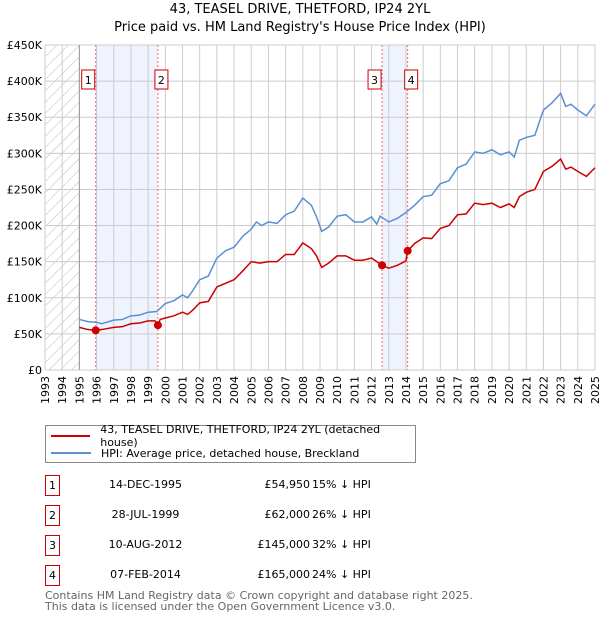 Image resolution: width=600 pixels, height=620 pixels. Describe the element at coordinates (543, 390) in the screenshot. I see `x-tick-label: 2022` at that location.